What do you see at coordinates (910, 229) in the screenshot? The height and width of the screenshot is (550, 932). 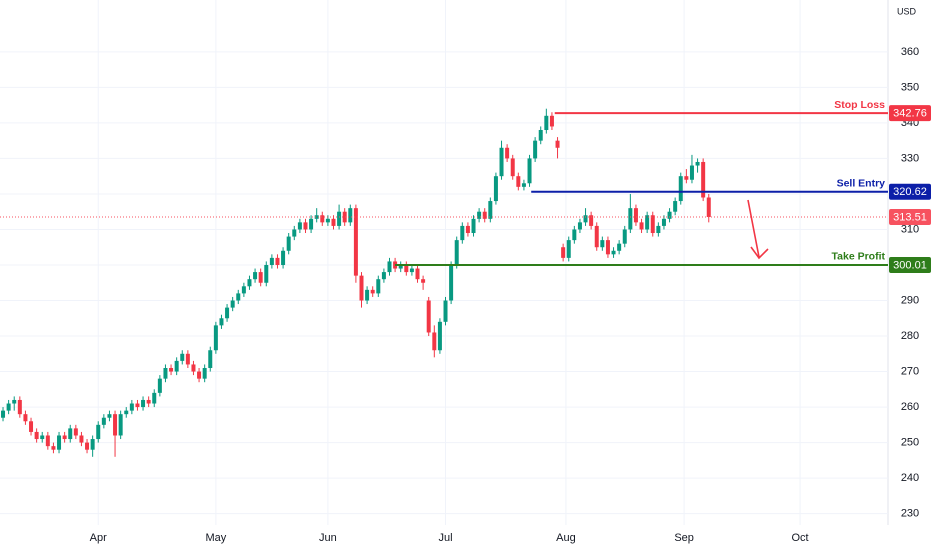 I see `y-tick-label: 310` at bounding box center [910, 229].